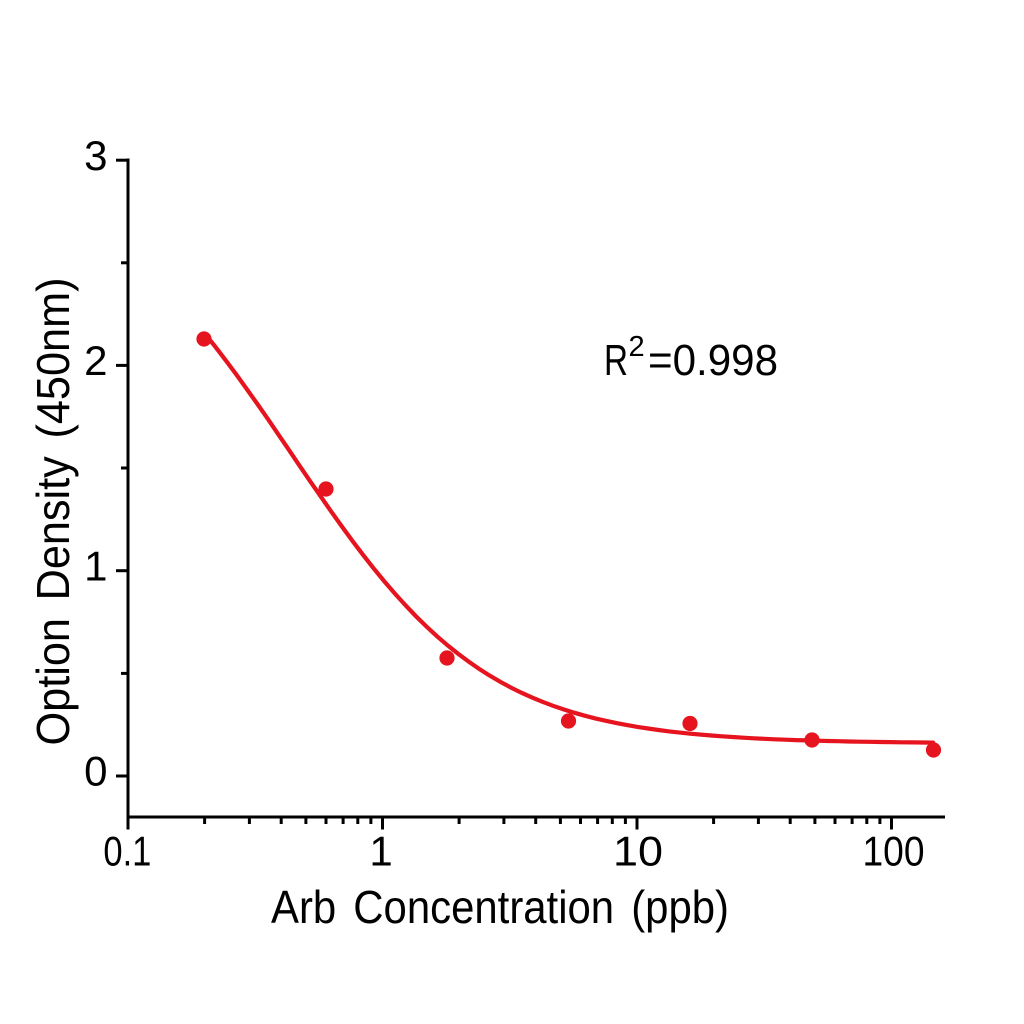  Describe the element at coordinates (638, 851) in the screenshot. I see `svg-text: 10` at that location.